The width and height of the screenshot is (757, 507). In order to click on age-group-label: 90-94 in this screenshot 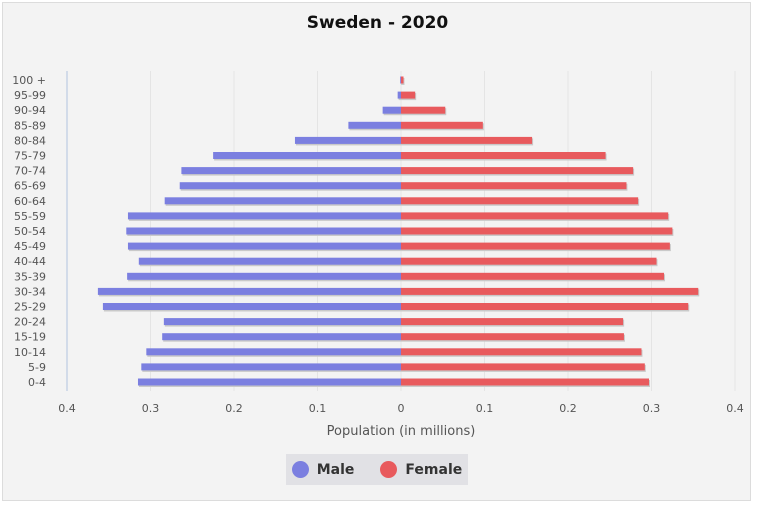, I will do `click(30, 110)`.